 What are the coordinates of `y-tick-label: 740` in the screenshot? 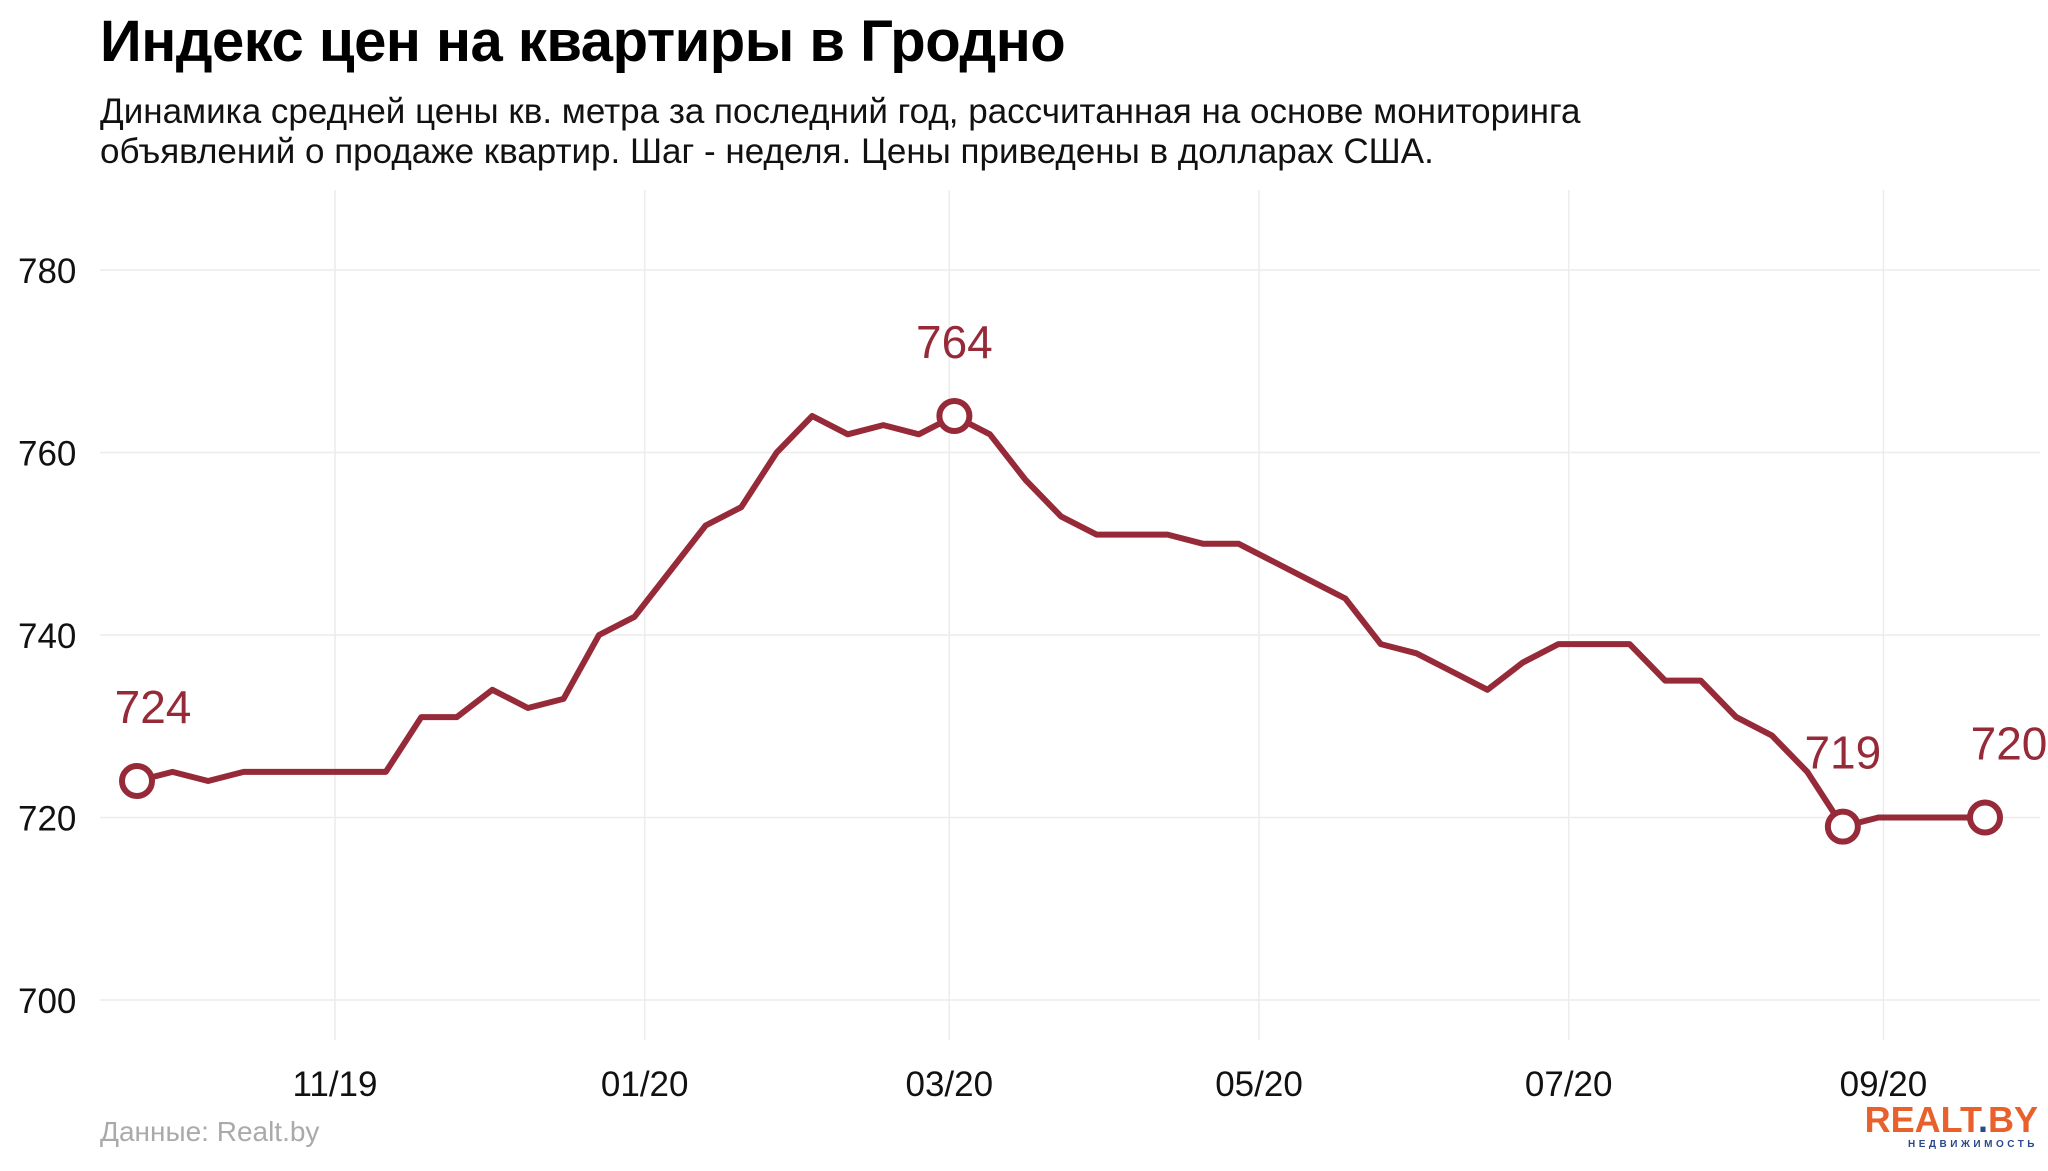 It's located at (47, 636).